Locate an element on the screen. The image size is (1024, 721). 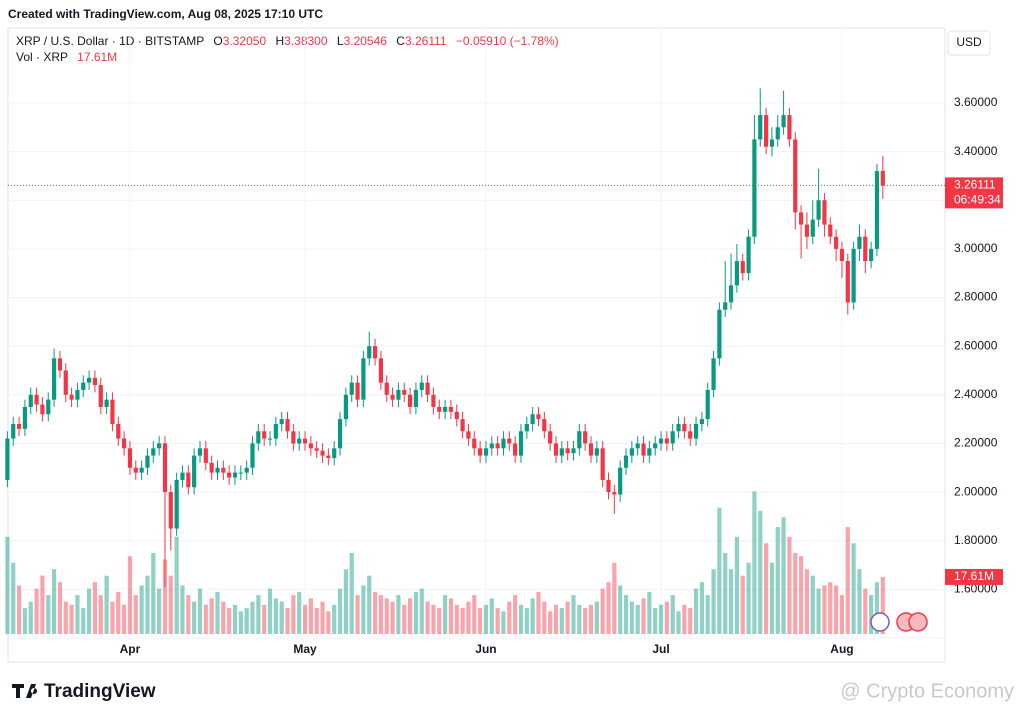
currency: USD is located at coordinates (969, 42).